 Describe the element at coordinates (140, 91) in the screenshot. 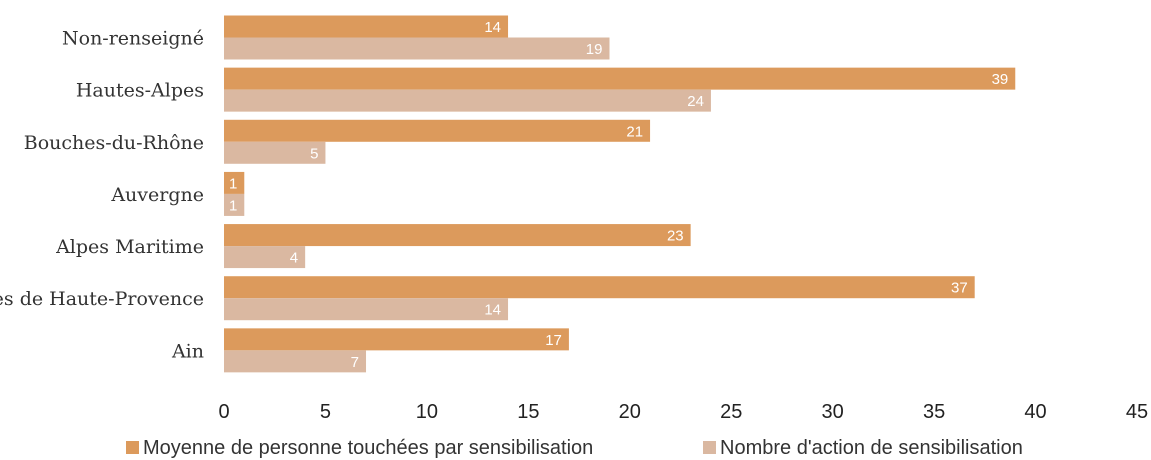

I see `category-label: Hautes-Alpes` at that location.